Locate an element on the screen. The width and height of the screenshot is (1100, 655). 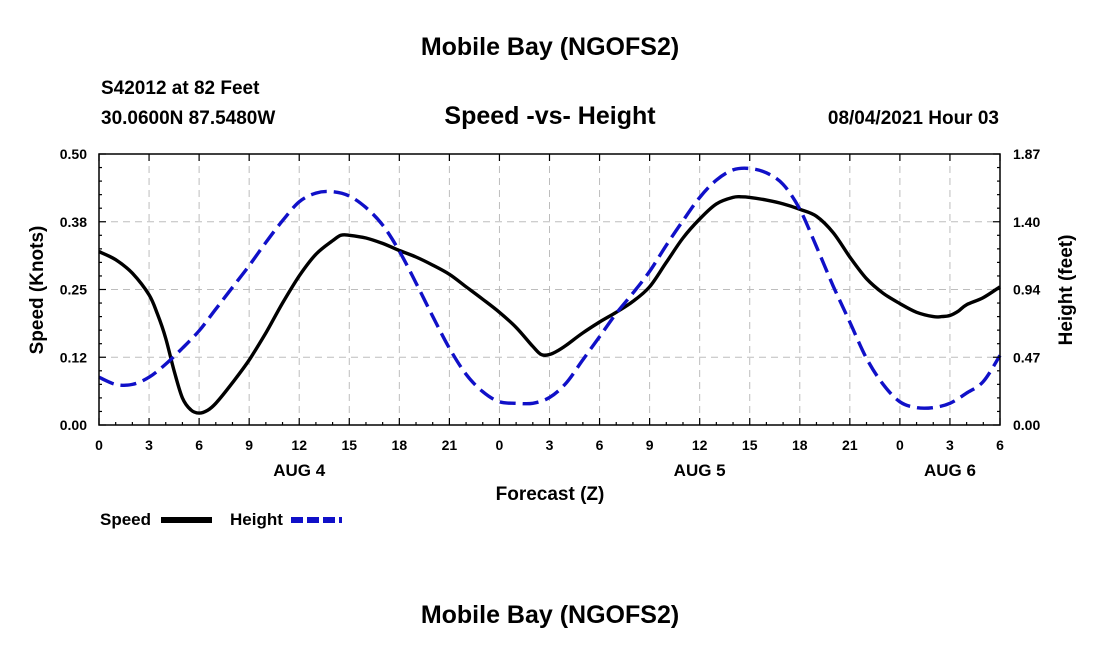
top-title: Mobile Bay (NGOFS2) is located at coordinates (550, 47).